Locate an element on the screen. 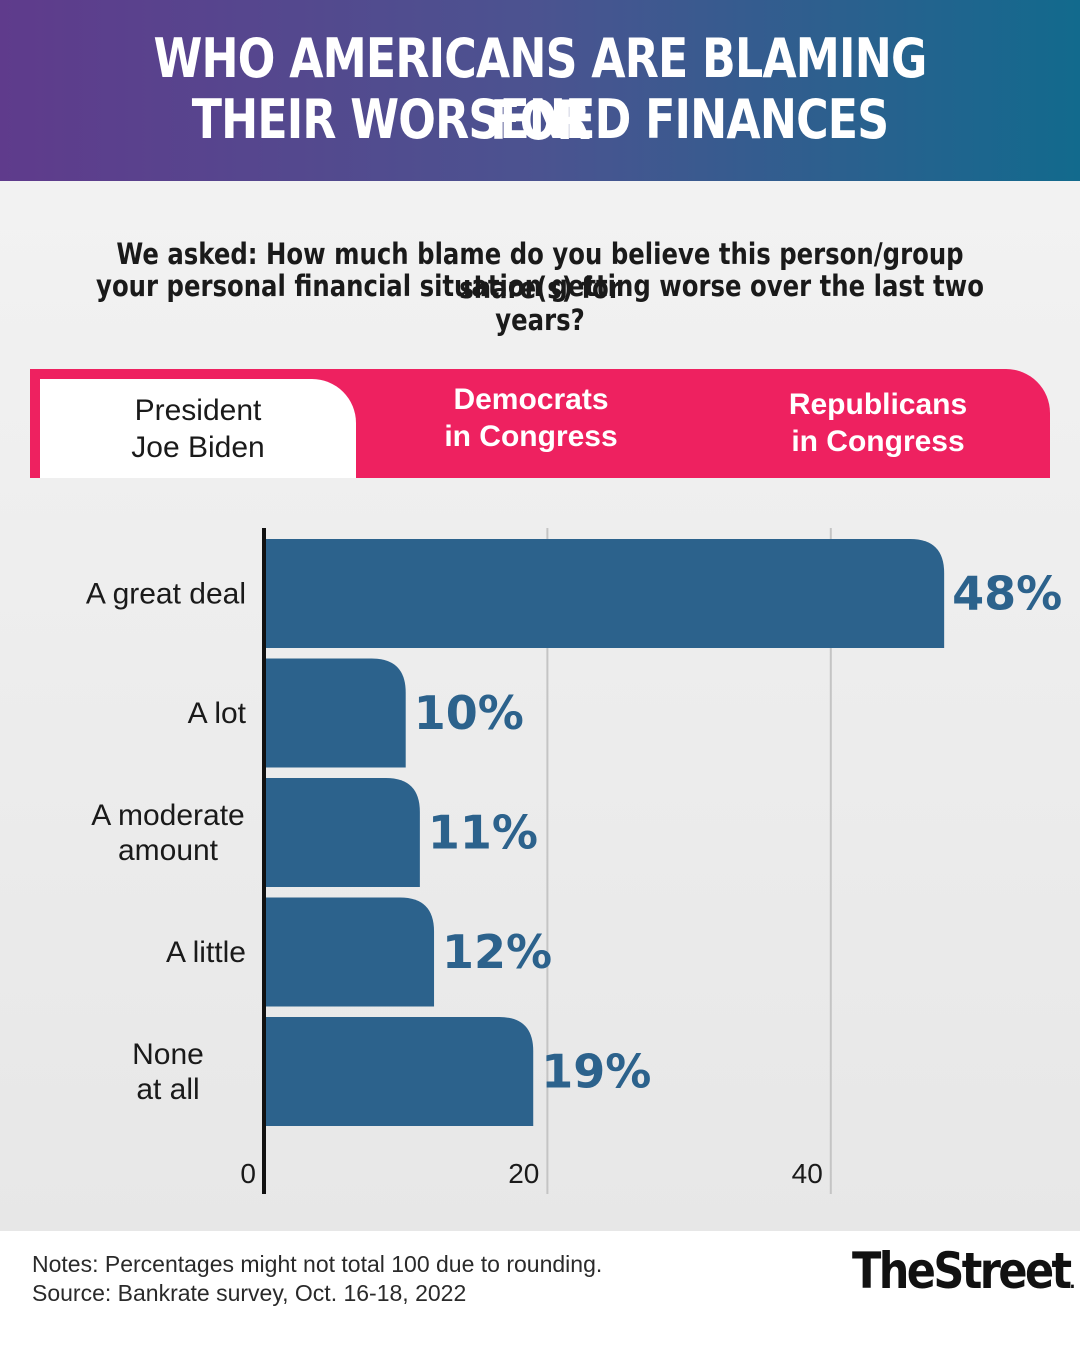 This screenshot has width=1080, height=1350. category-label-4-0: None is located at coordinates (168, 1054).